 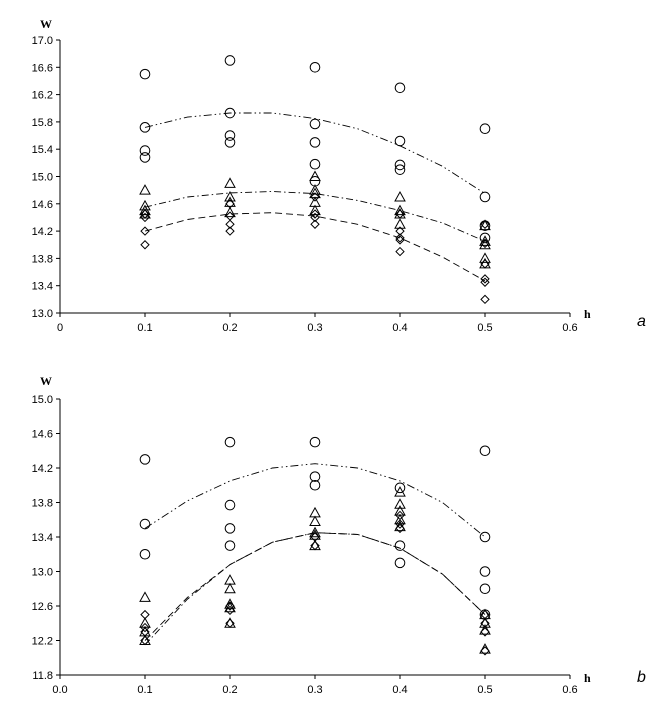 What do you see at coordinates (42, 314) in the screenshot?
I see `y-tick-label: 13.0` at bounding box center [42, 314].